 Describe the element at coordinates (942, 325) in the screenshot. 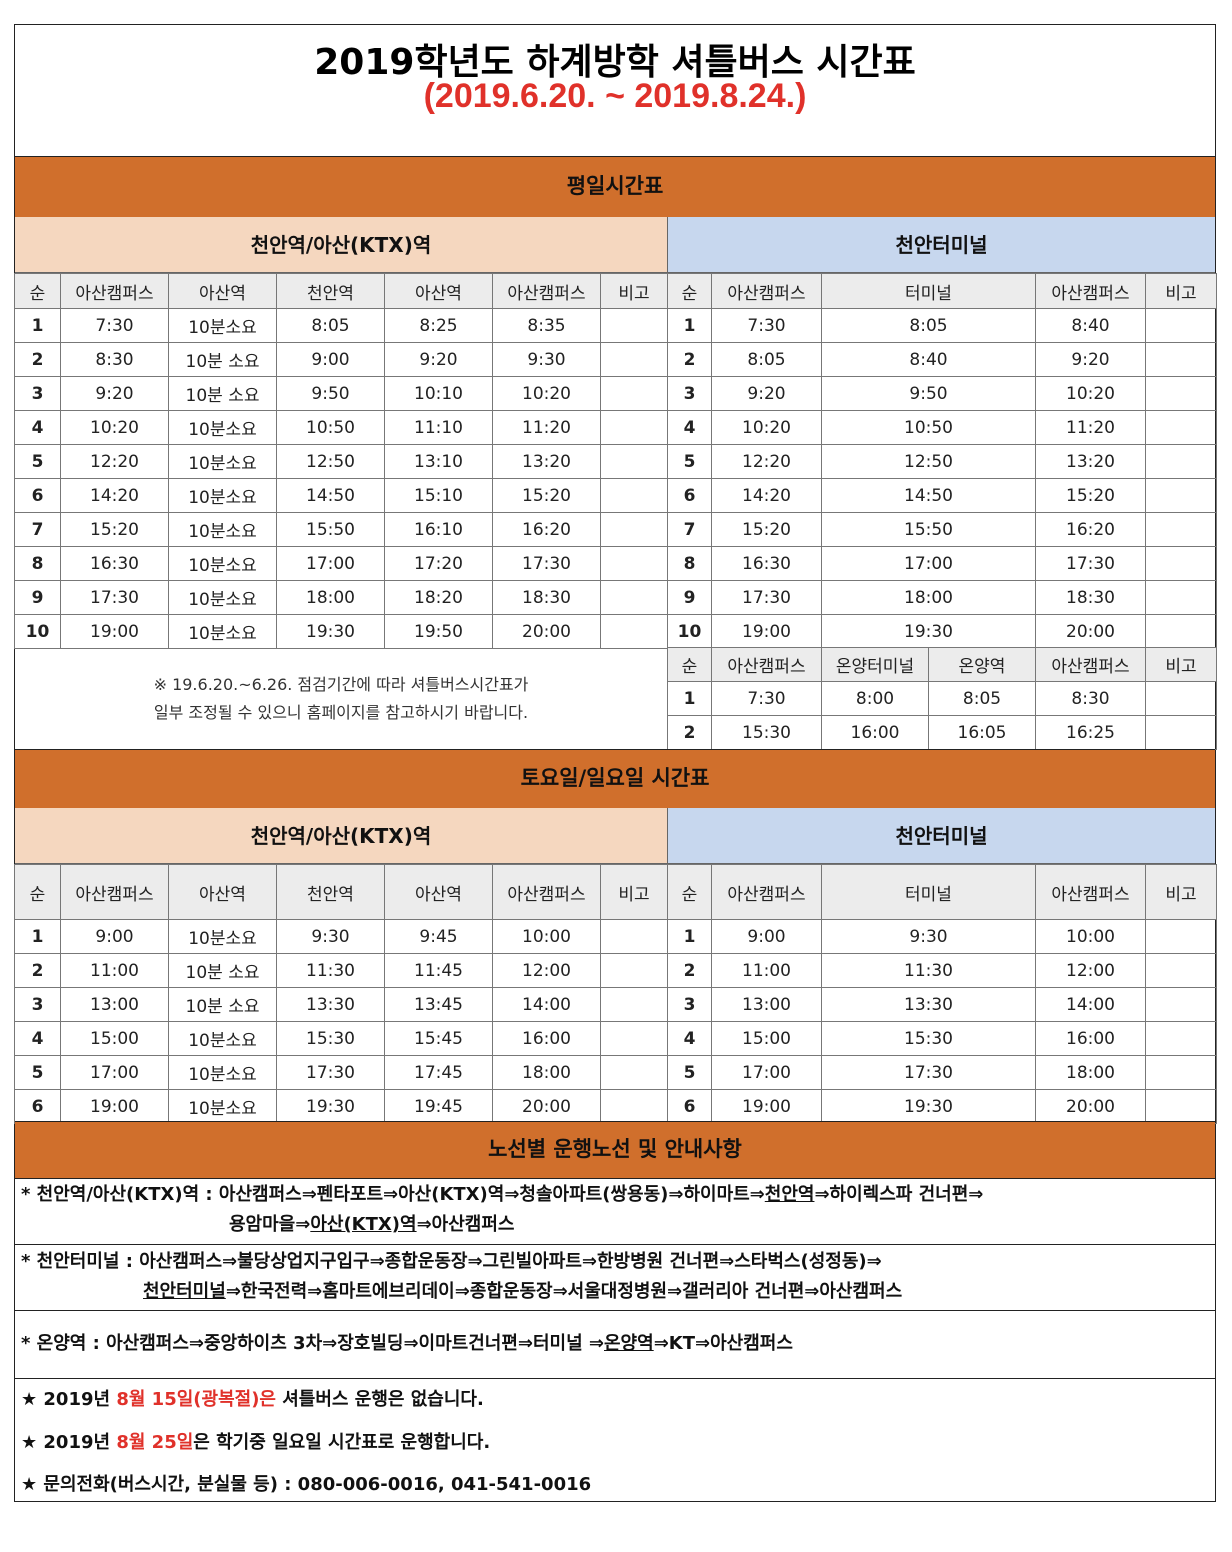

I see `table-row: 1 7:30 8:05 8:40` at that location.